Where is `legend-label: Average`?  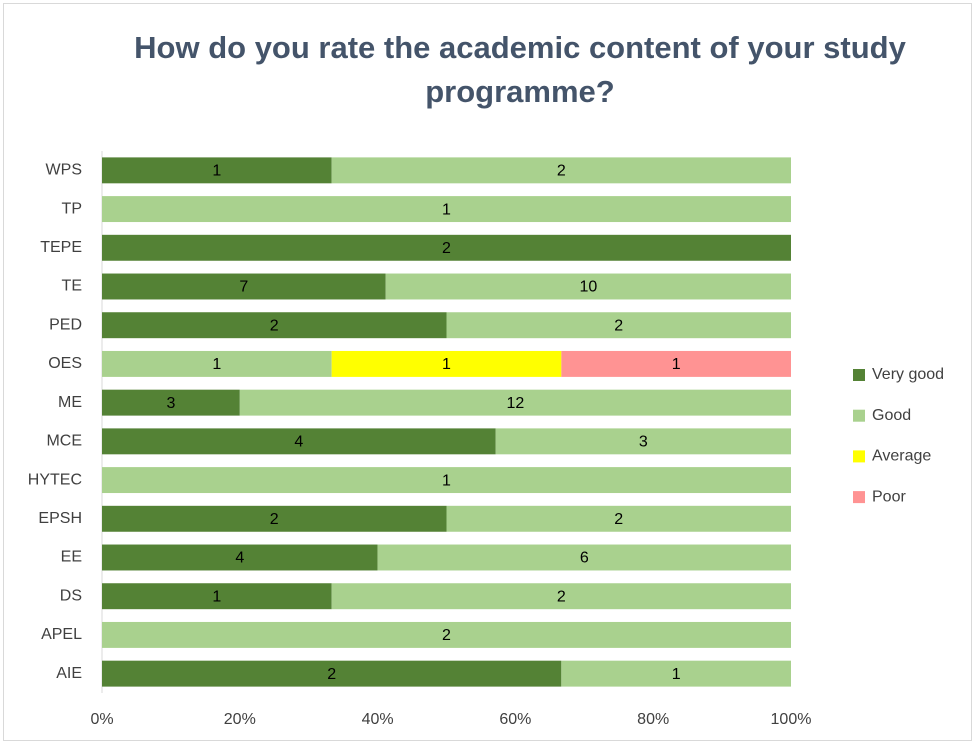 legend-label: Average is located at coordinates (901, 456).